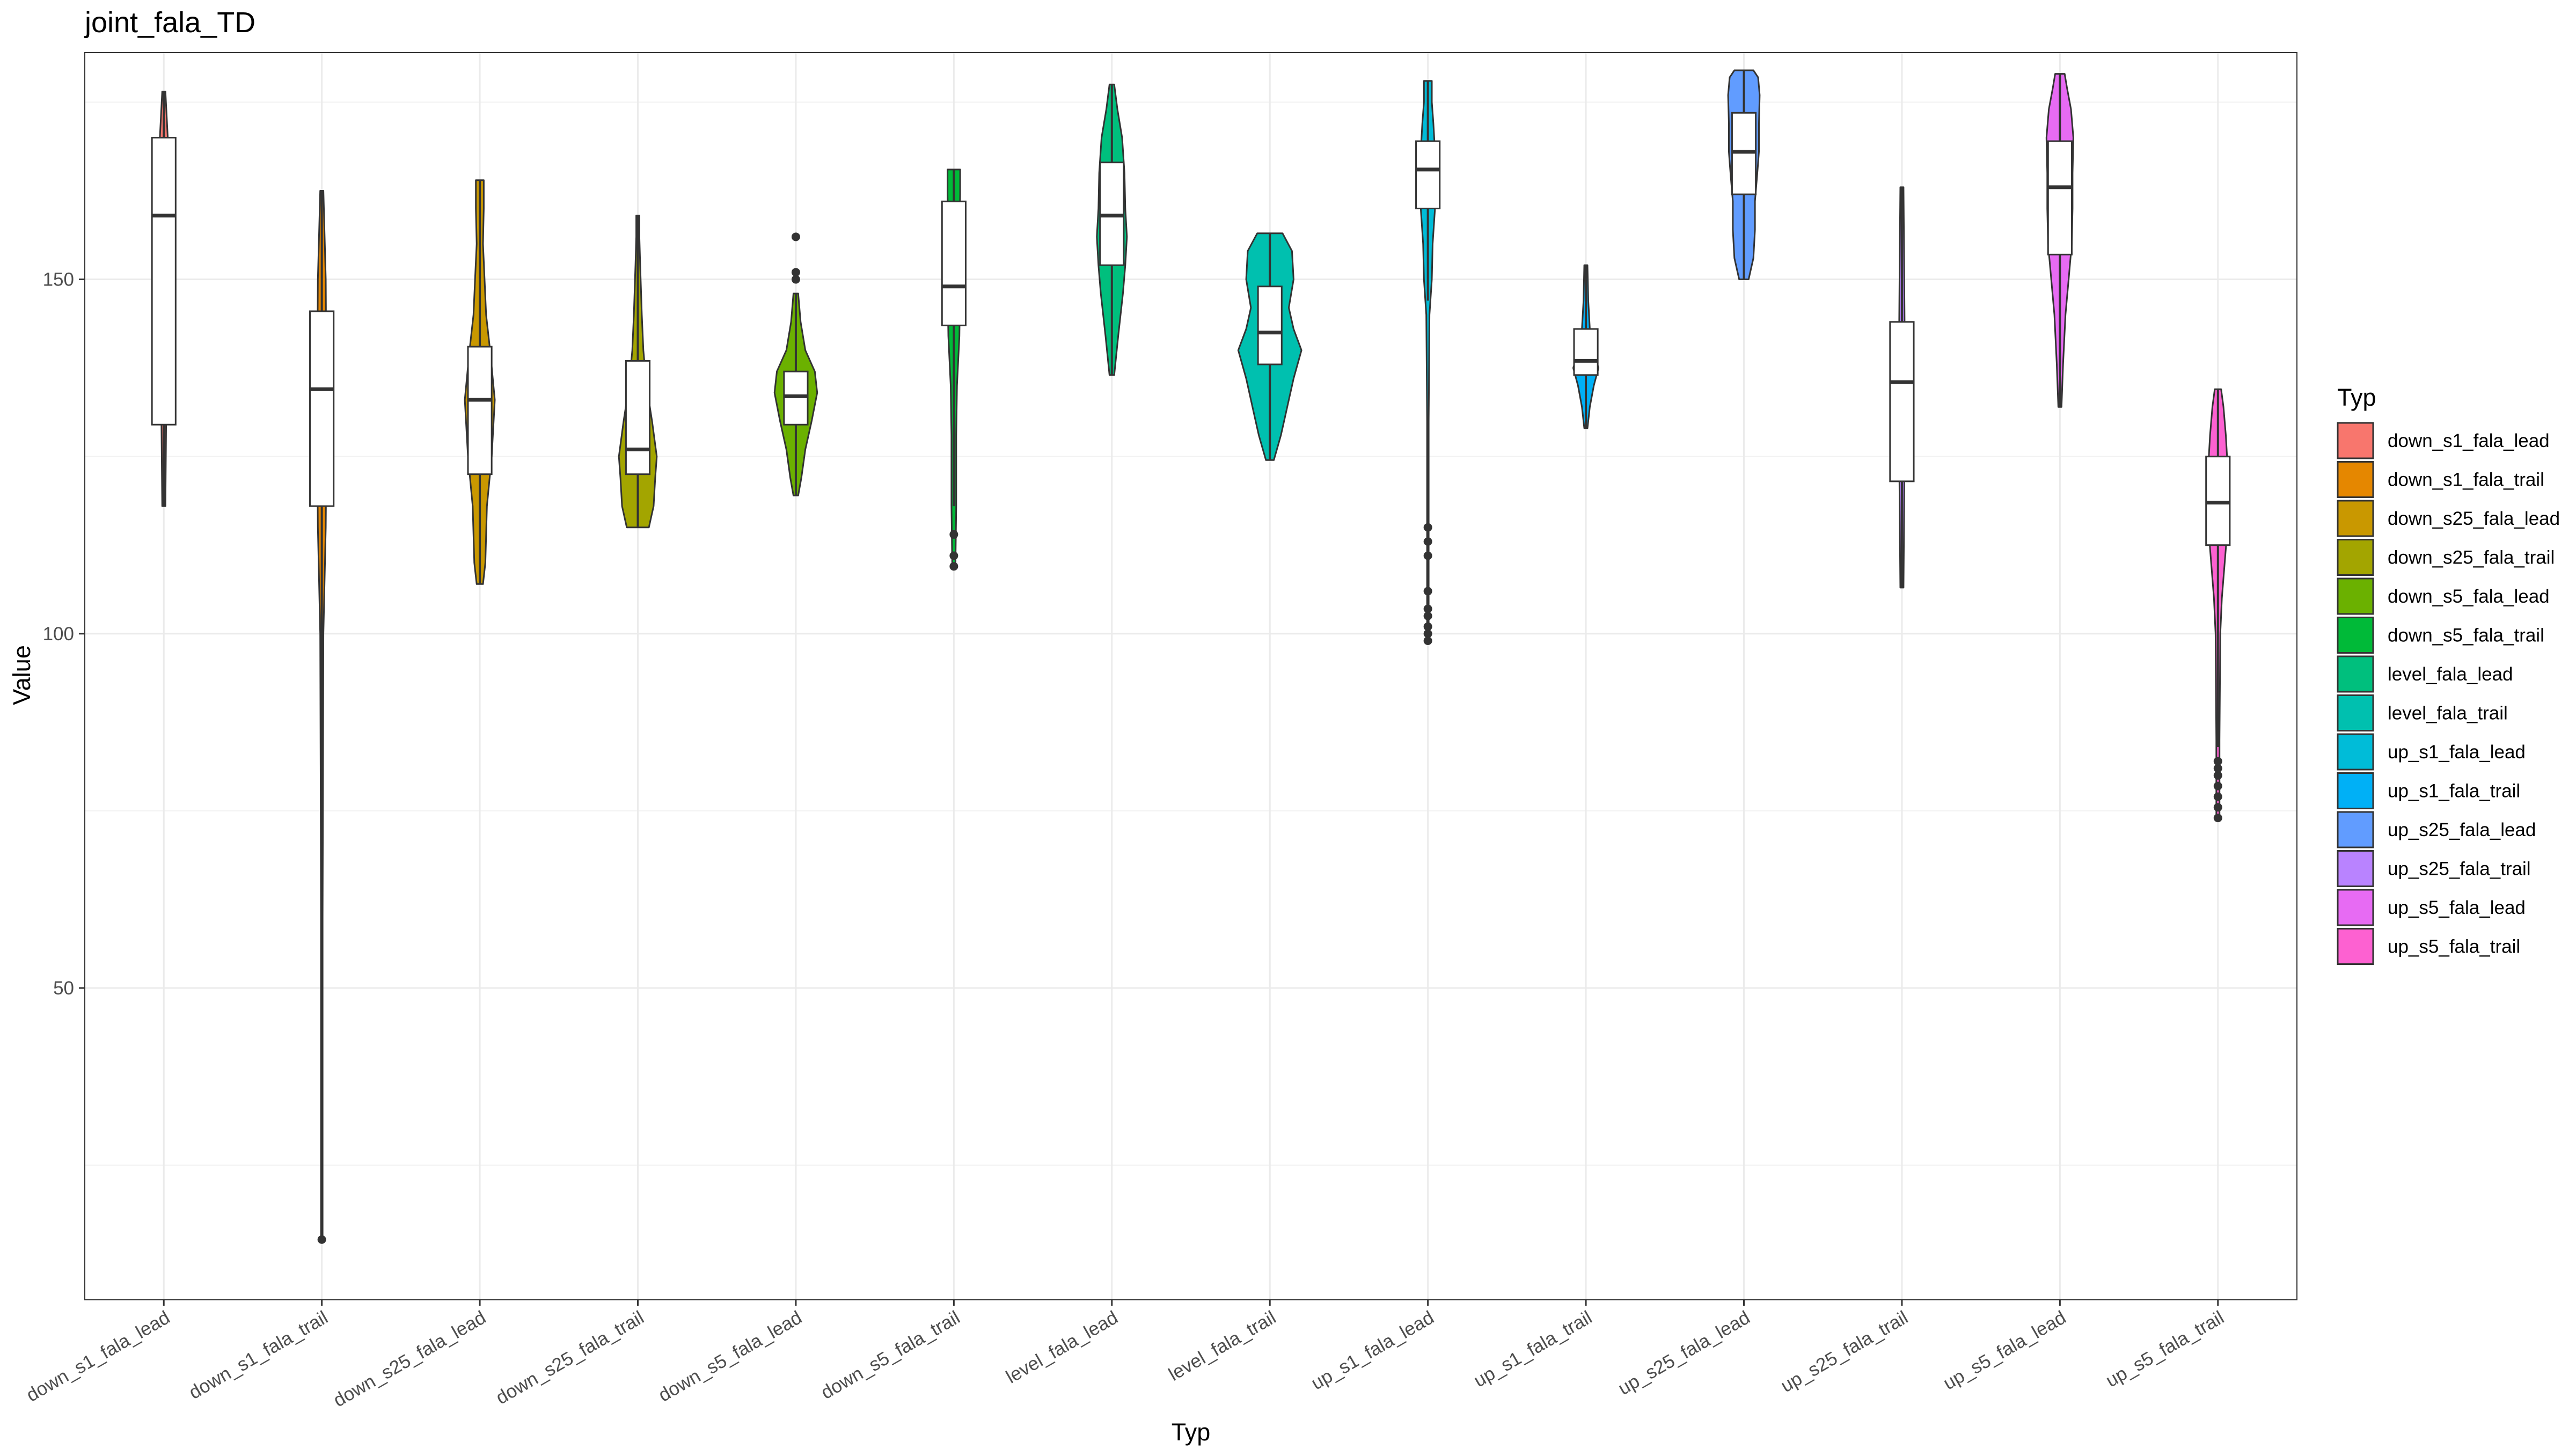  What do you see at coordinates (2469, 440) in the screenshot?
I see `legend-label: down_s1_fala_lead` at bounding box center [2469, 440].